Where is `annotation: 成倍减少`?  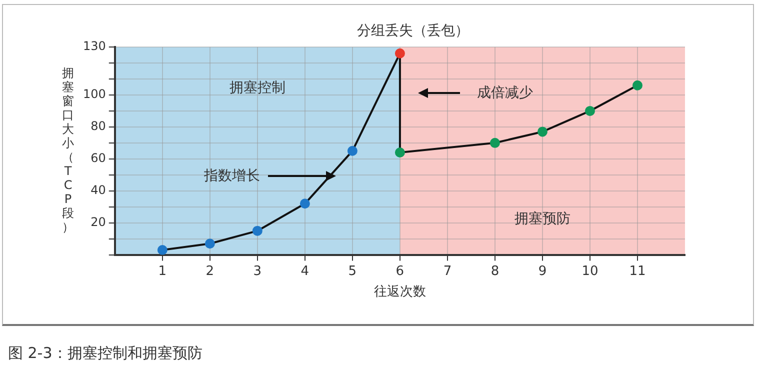
annotation: 成倍减少 is located at coordinates (505, 93).